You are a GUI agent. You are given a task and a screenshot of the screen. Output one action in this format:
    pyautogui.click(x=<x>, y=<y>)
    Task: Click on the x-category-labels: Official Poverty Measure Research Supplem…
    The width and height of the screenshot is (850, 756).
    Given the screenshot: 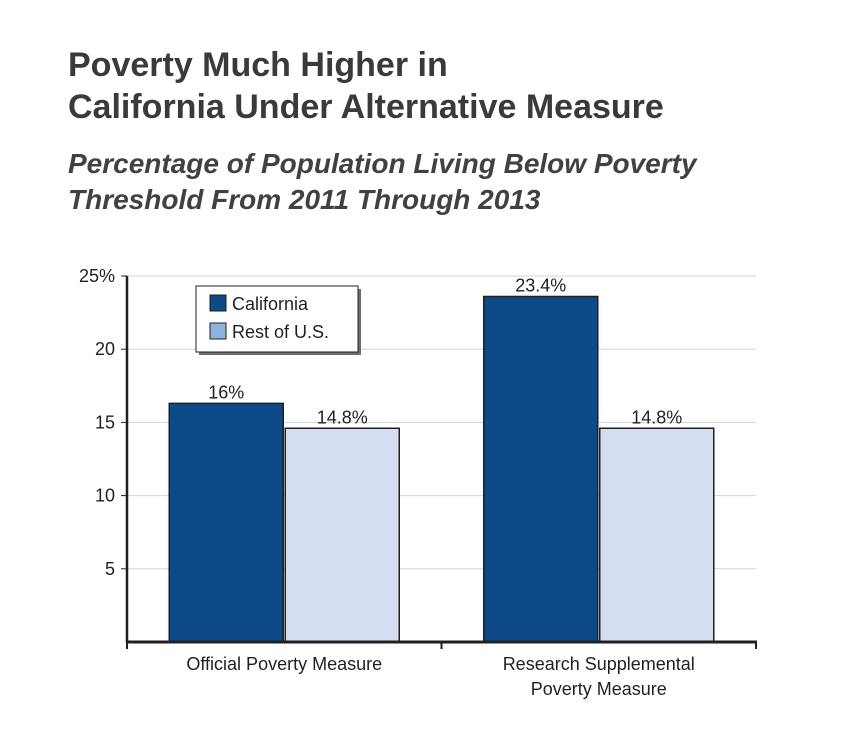 What is the action you would take?
    pyautogui.click(x=440, y=676)
    